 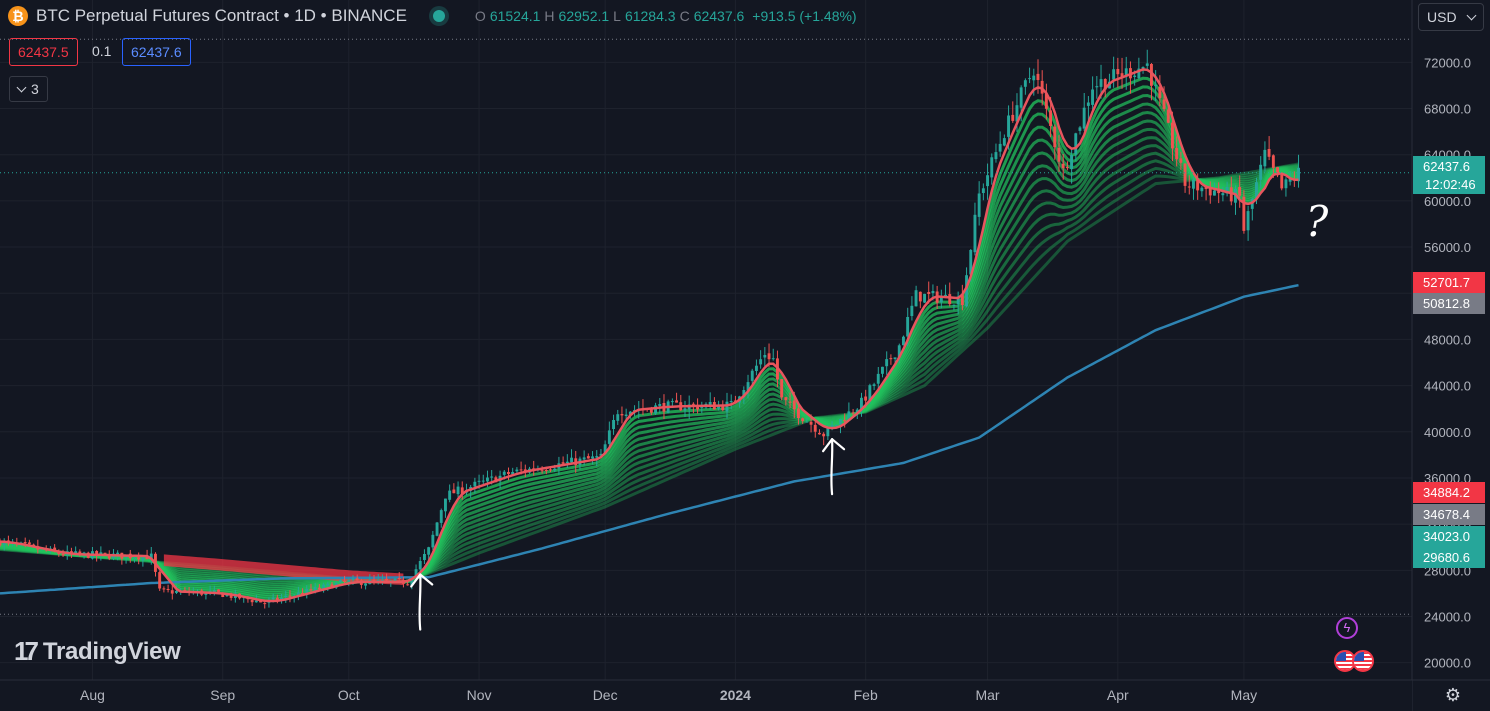 I want to click on currency-select: USD, so click(x=1451, y=17).